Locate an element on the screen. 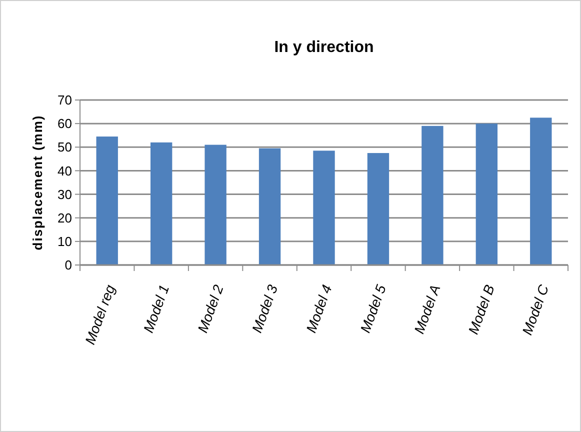 The height and width of the screenshot is (432, 581). x-tick-label: Model reg is located at coordinates (100, 314).